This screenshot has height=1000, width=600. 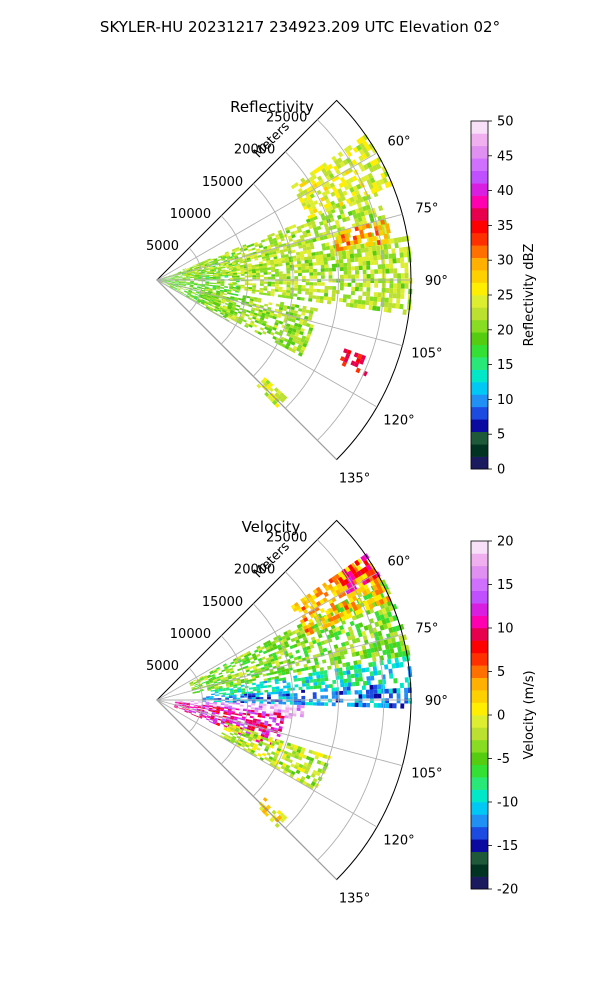 I want to click on colorbar-tick-label: 45, so click(x=505, y=156).